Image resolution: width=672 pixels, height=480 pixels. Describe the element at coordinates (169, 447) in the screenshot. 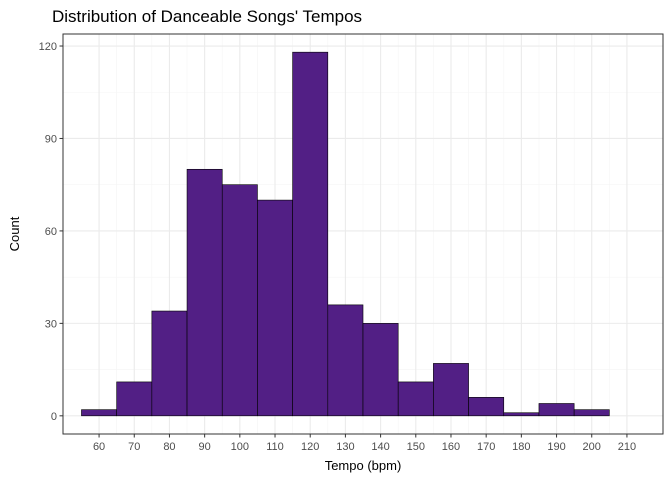

I see `x-tick-label: 80` at that location.